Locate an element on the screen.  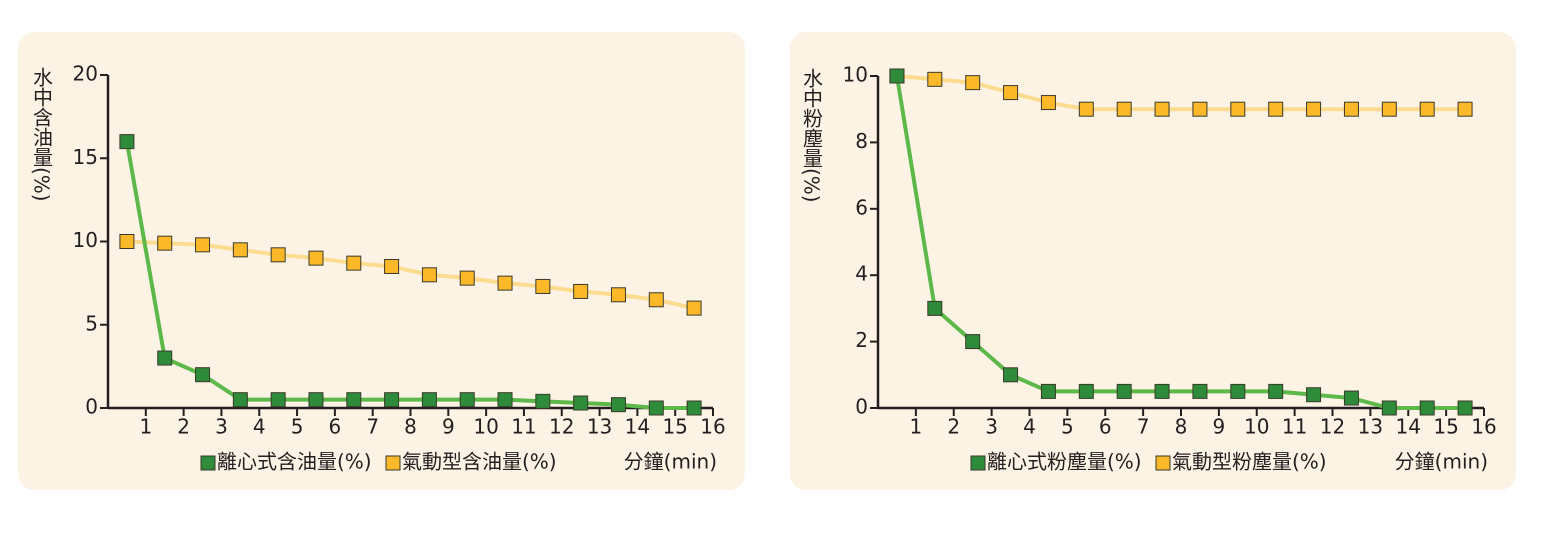
x-tick-label: 14 is located at coordinates (637, 427).